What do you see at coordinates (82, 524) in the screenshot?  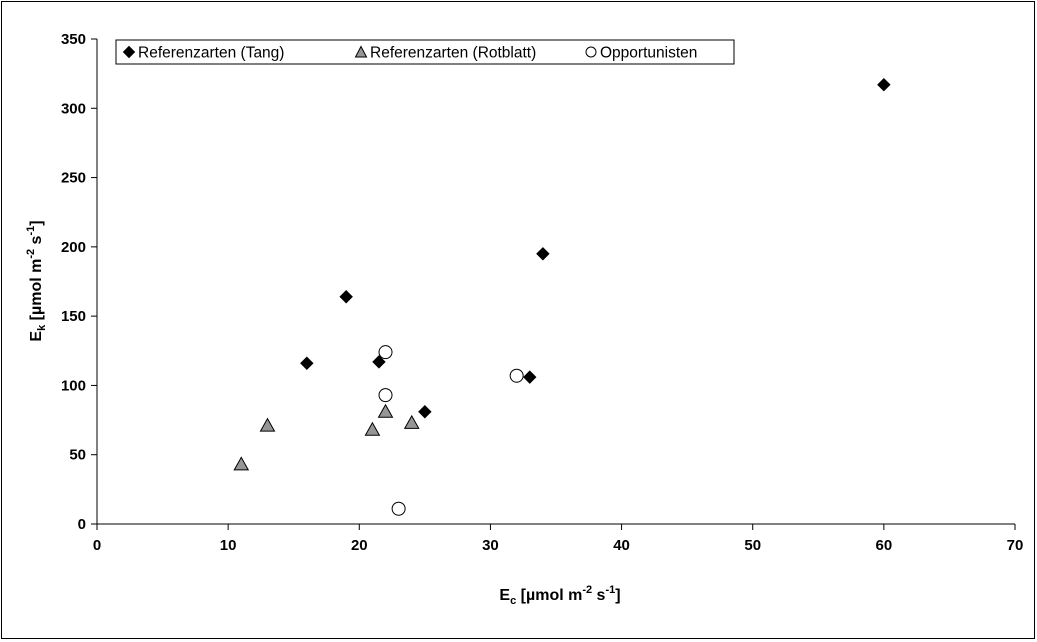 I see `y-tick-label: 0` at bounding box center [82, 524].